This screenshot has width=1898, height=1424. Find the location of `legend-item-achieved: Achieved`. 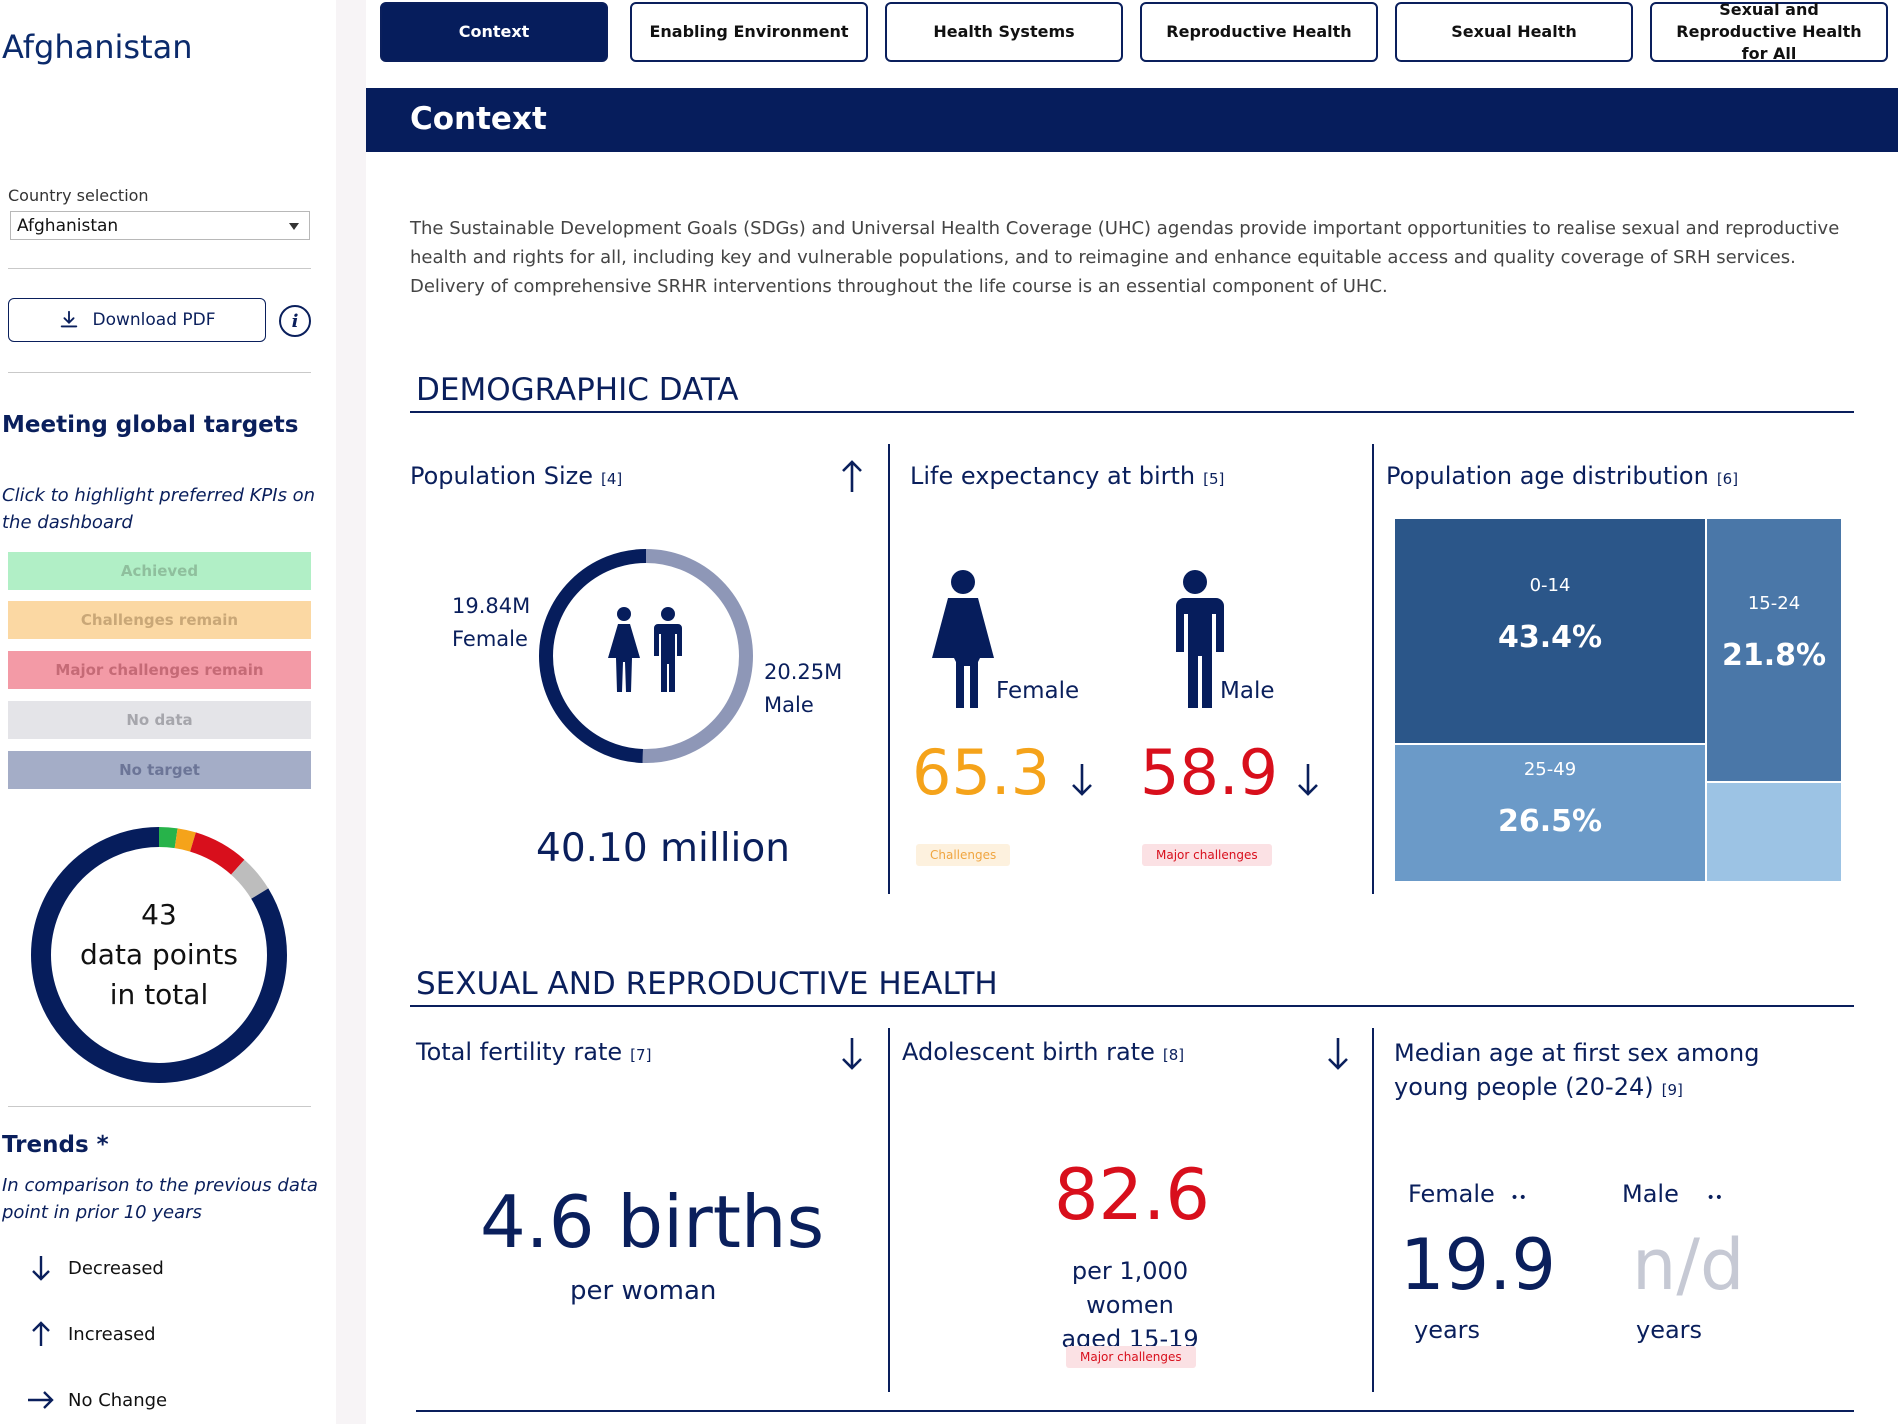

legend-item-achieved: Achieved is located at coordinates (159, 571).